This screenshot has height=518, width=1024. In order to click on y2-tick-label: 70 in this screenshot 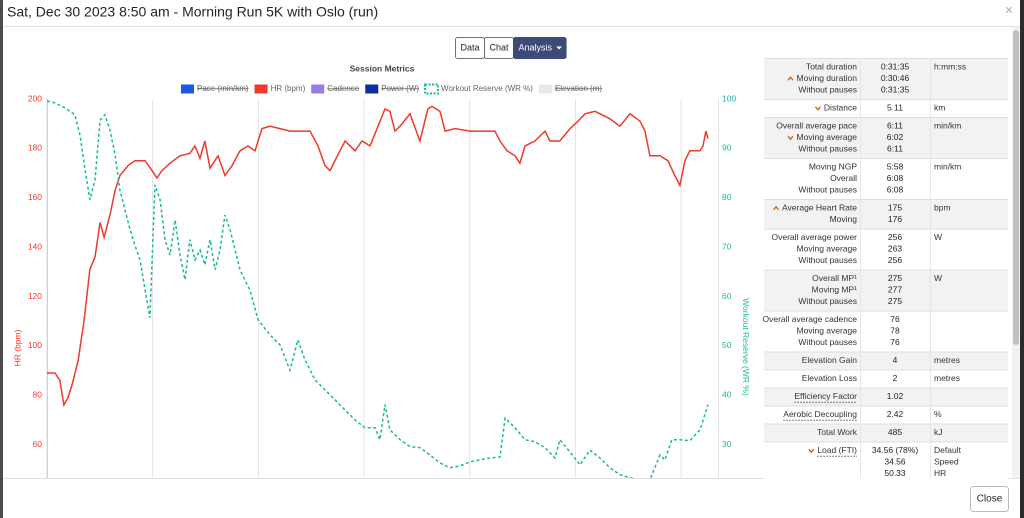, I will do `click(727, 246)`.